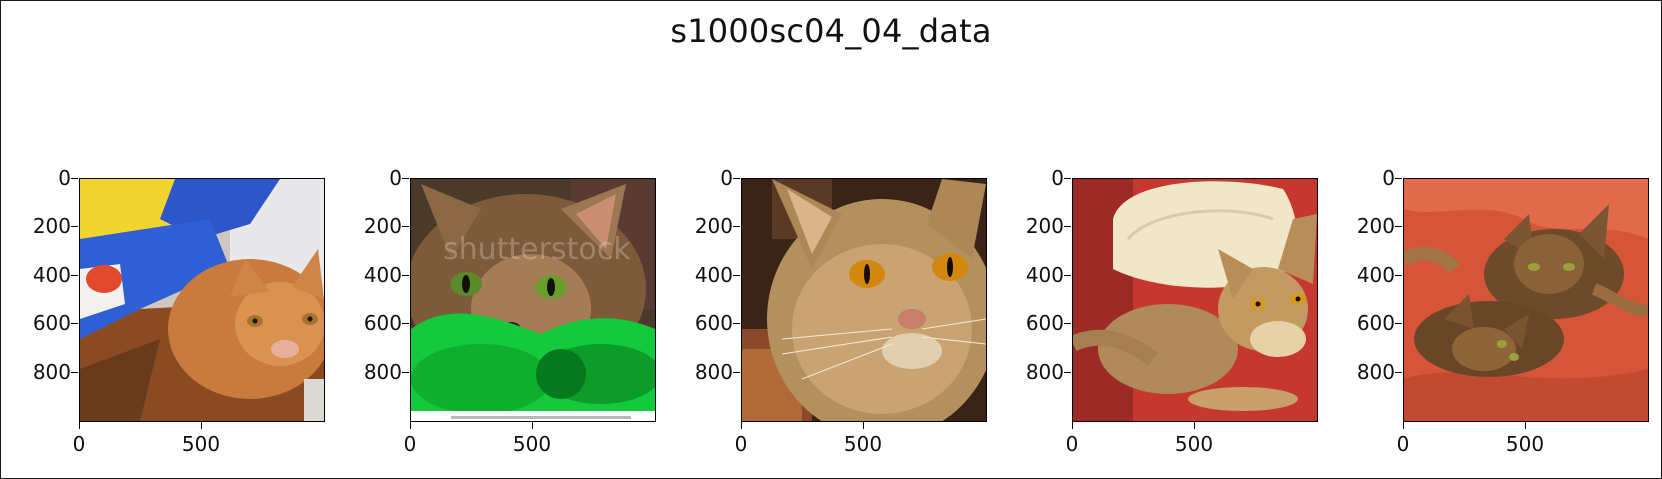 This screenshot has width=1662, height=479. Describe the element at coordinates (831, 31) in the screenshot. I see `figure-title: s1000sc04_04_data` at that location.